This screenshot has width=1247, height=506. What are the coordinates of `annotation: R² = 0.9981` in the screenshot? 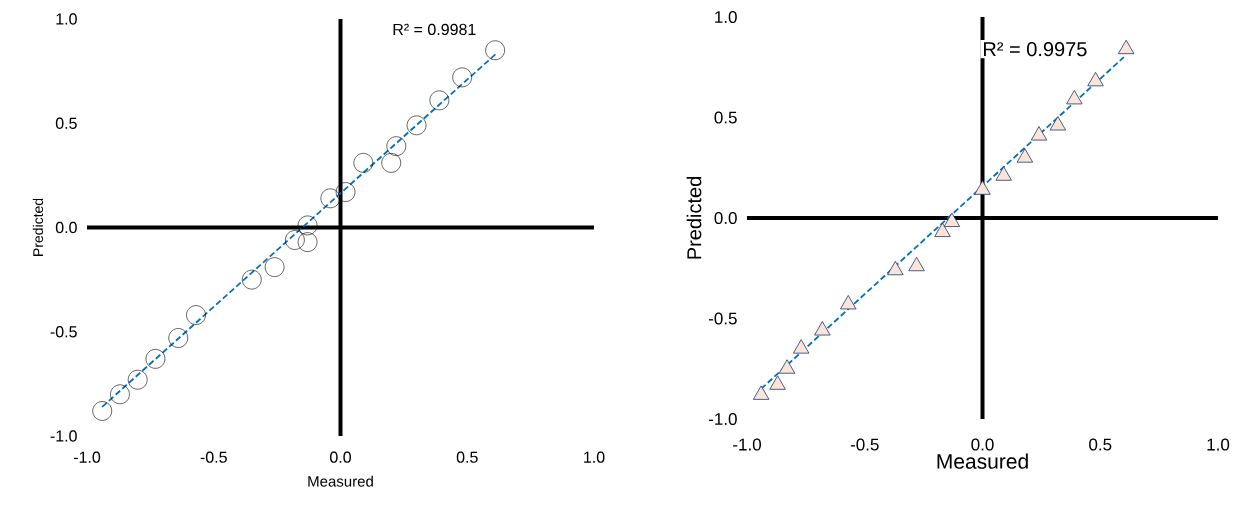 It's located at (434, 29).